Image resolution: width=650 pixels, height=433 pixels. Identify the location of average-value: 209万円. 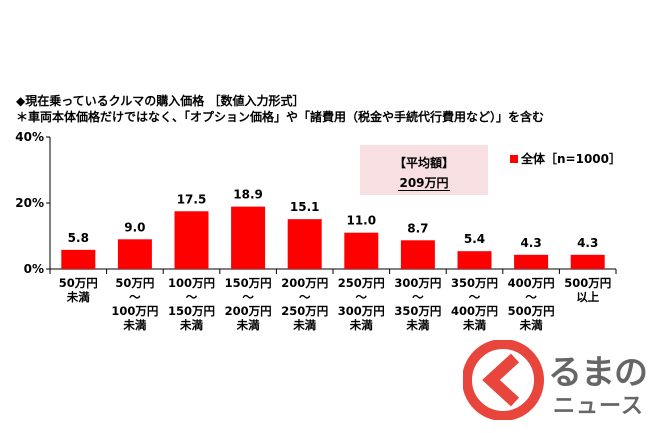
(424, 183).